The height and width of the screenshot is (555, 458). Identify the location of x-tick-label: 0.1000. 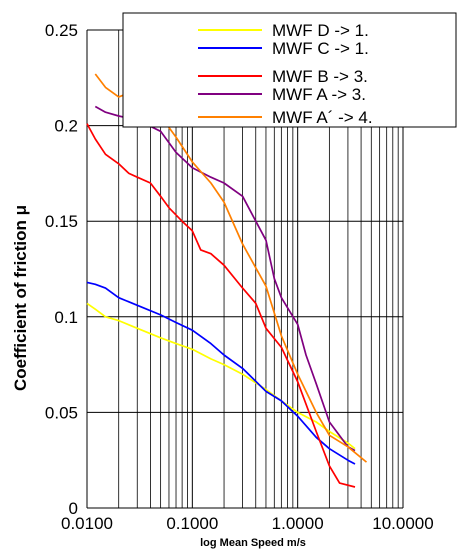
(192, 523).